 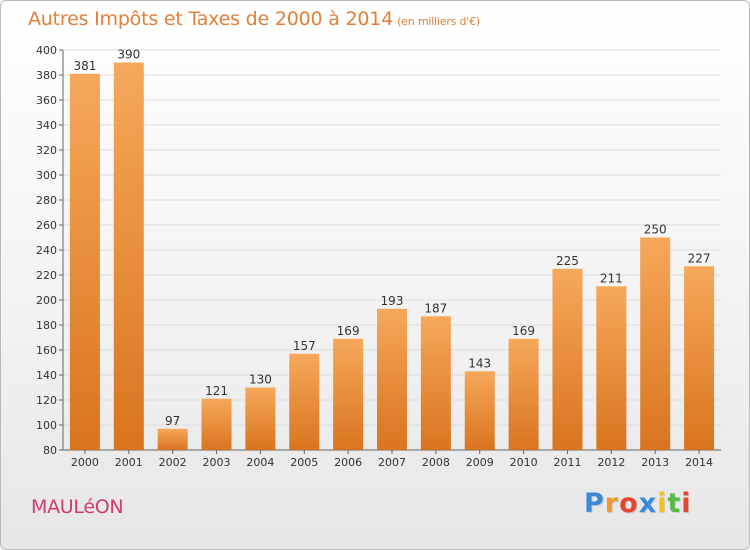 What do you see at coordinates (46, 300) in the screenshot?
I see `y-tick-label: 200` at bounding box center [46, 300].